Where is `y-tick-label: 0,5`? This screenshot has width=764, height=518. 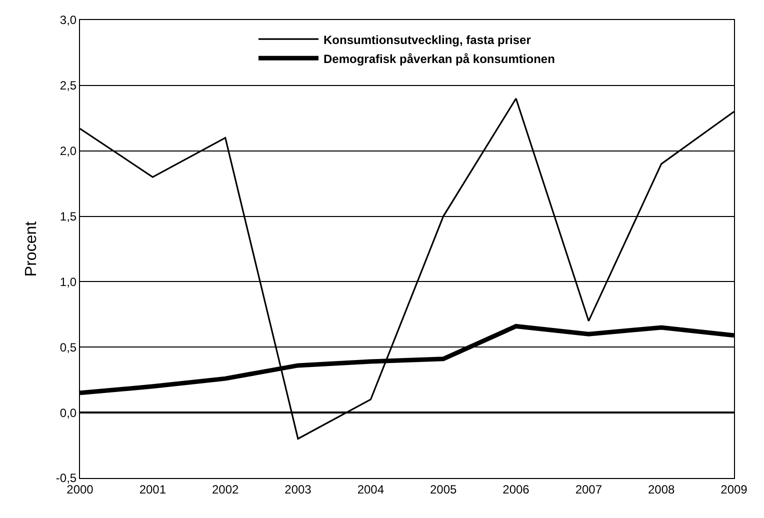
y-tick-label: 0,5 is located at coordinates (68, 347).